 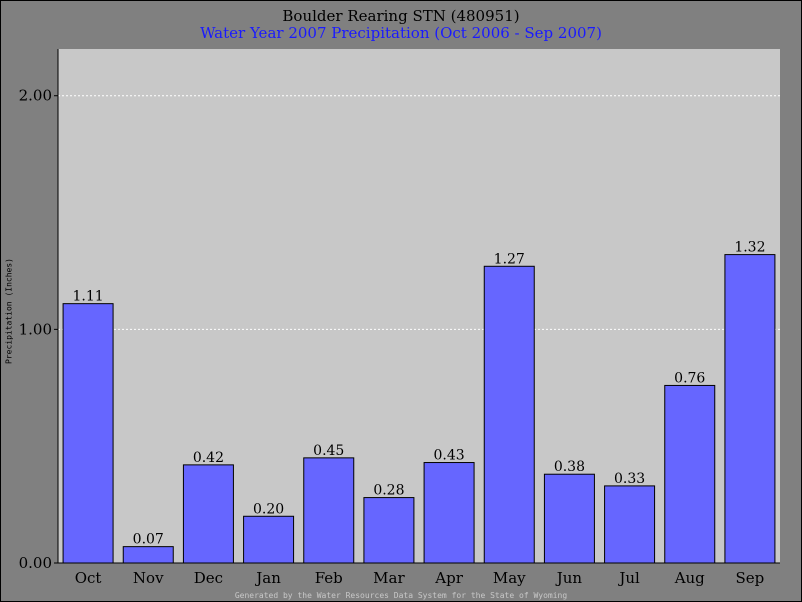 I want to click on x-tick-label: Jun, so click(x=569, y=578).